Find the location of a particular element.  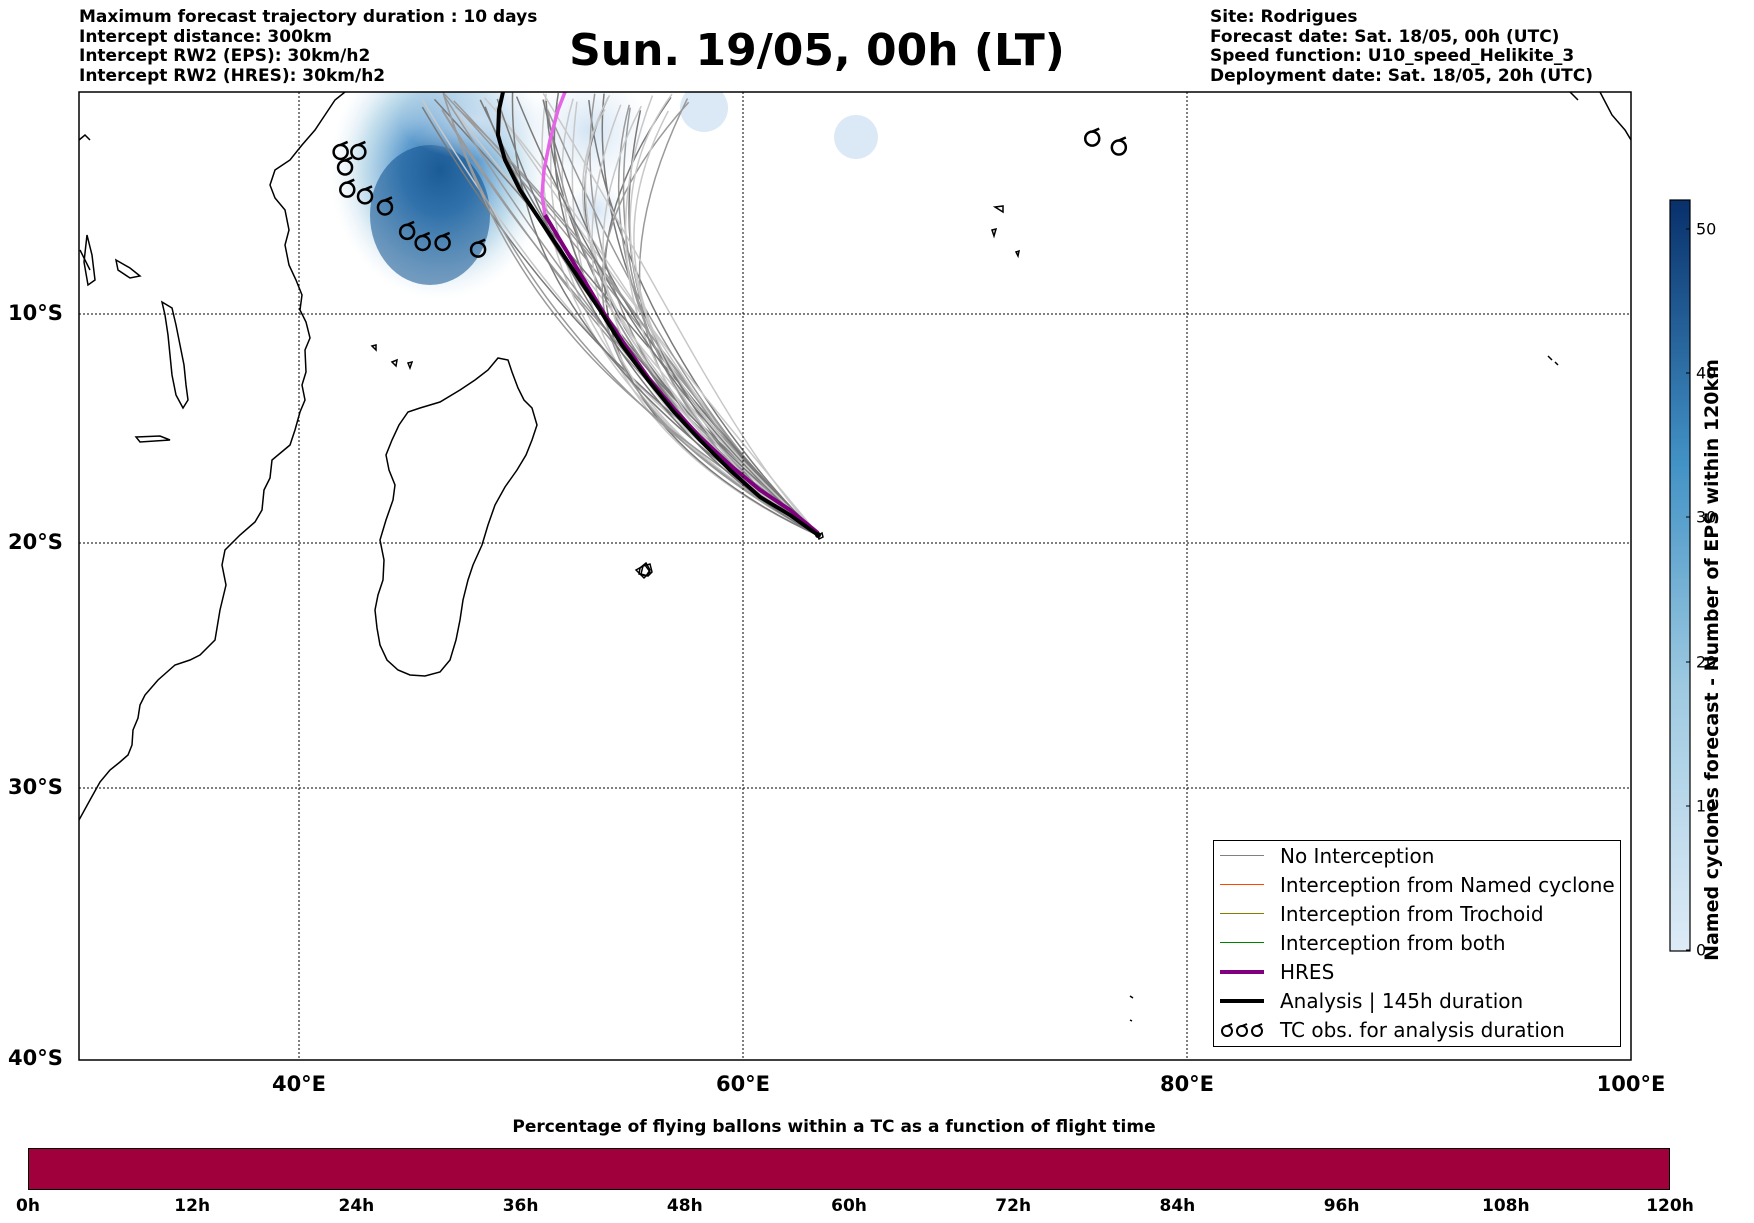

flight-time-tick: 84h is located at coordinates (1177, 1206).